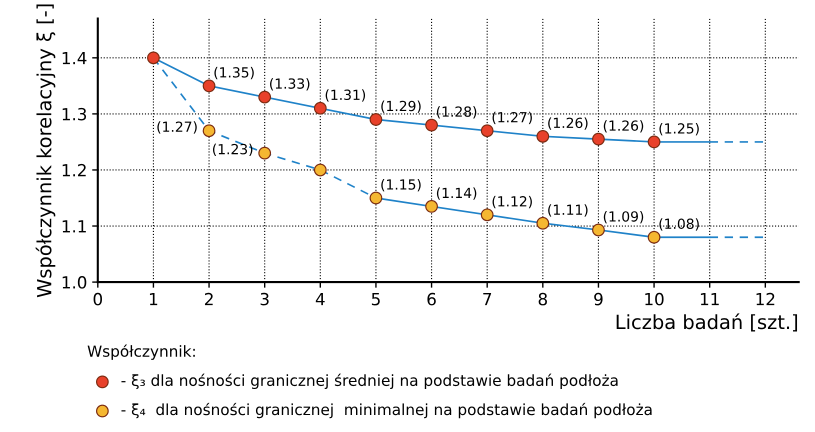 The height and width of the screenshot is (432, 815). What do you see at coordinates (401, 106) in the screenshot?
I see `data-label: (1.29)` at bounding box center [401, 106].